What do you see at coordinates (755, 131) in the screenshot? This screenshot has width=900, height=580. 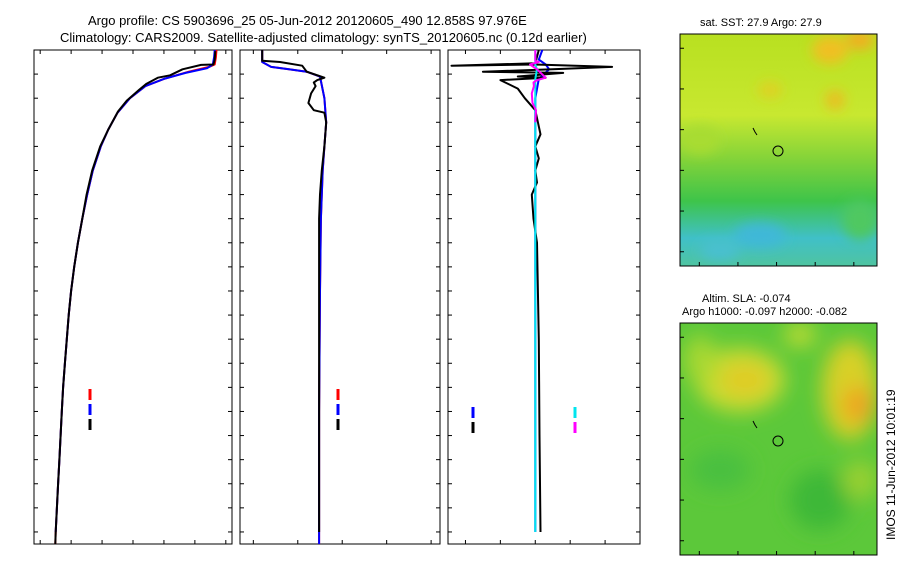 I see `sst-float-track` at bounding box center [755, 131].